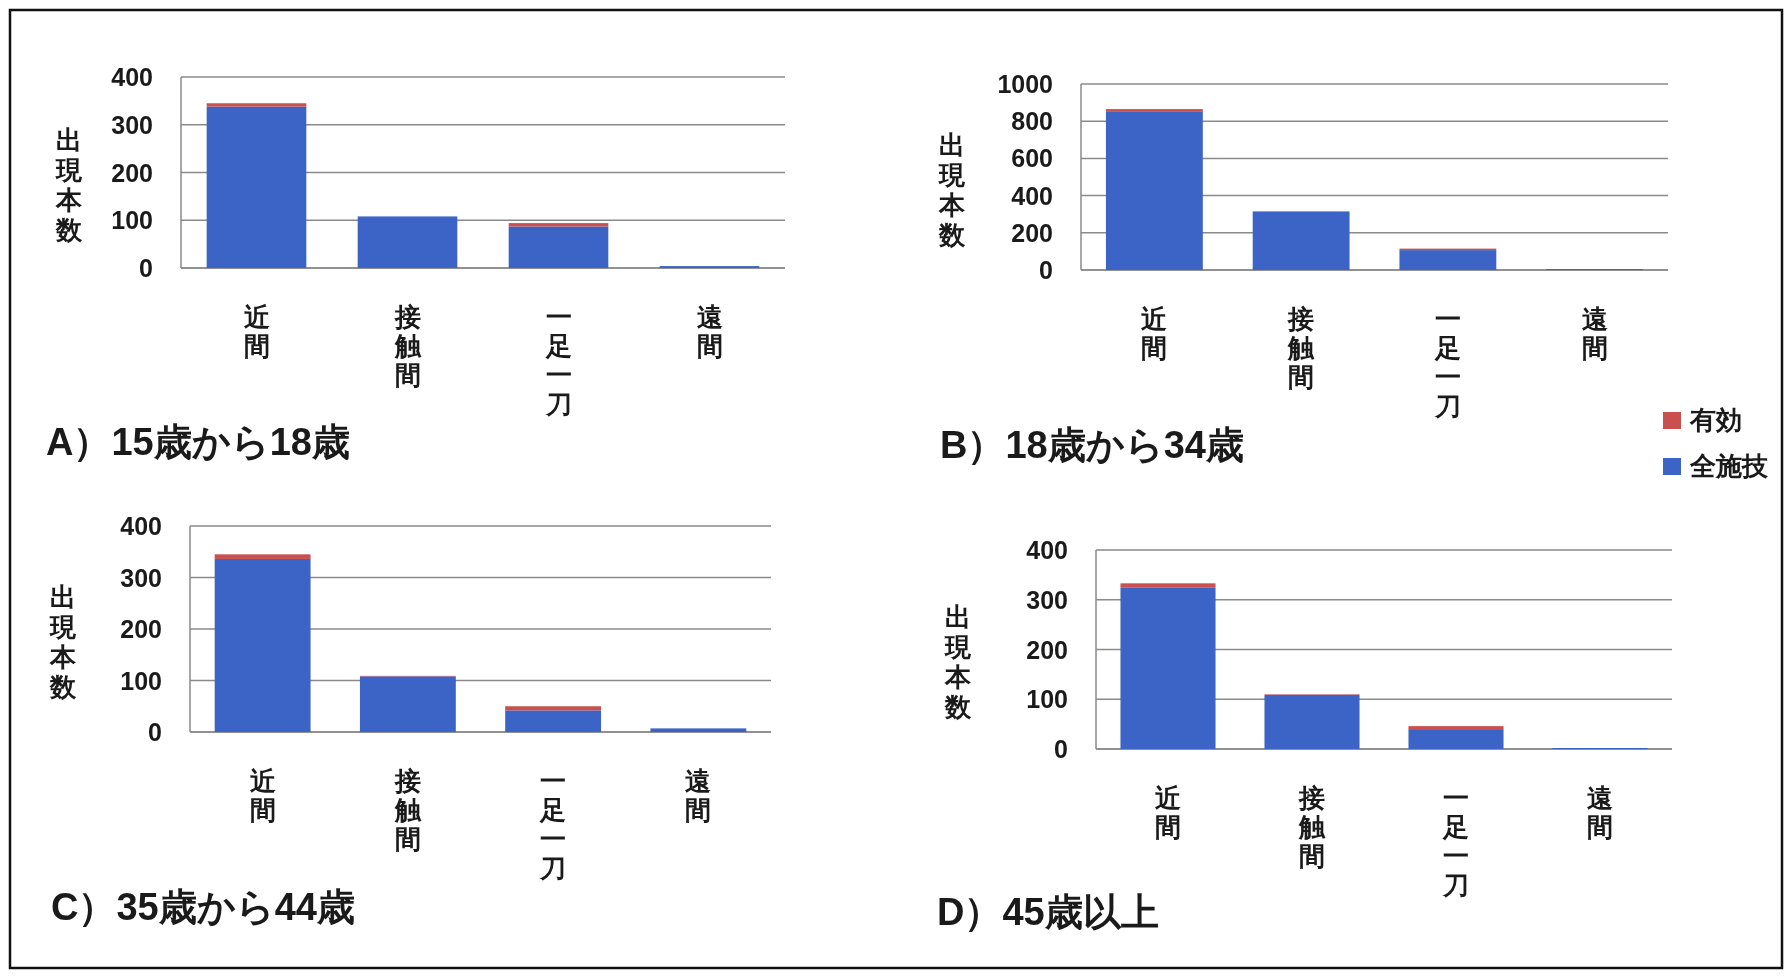 This screenshot has height=976, width=1792. What do you see at coordinates (1032, 158) in the screenshot?
I see `y-tick-label: 600` at bounding box center [1032, 158].